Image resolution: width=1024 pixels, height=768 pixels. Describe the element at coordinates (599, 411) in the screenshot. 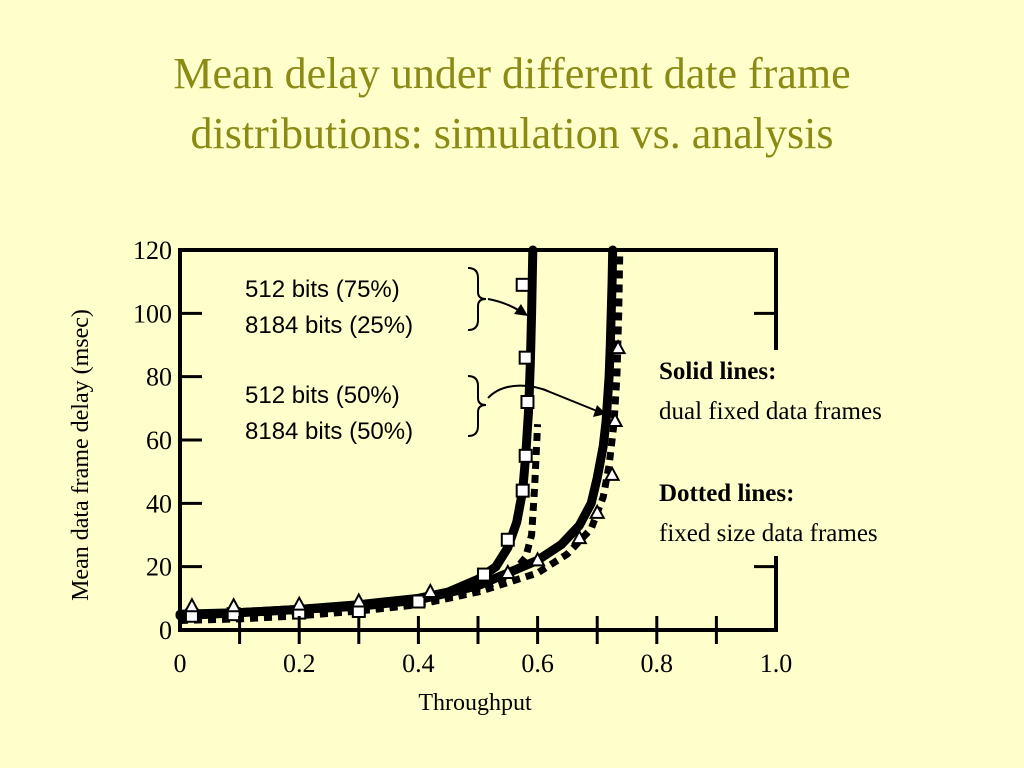

I see `annotation-b-arrowhead` at that location.